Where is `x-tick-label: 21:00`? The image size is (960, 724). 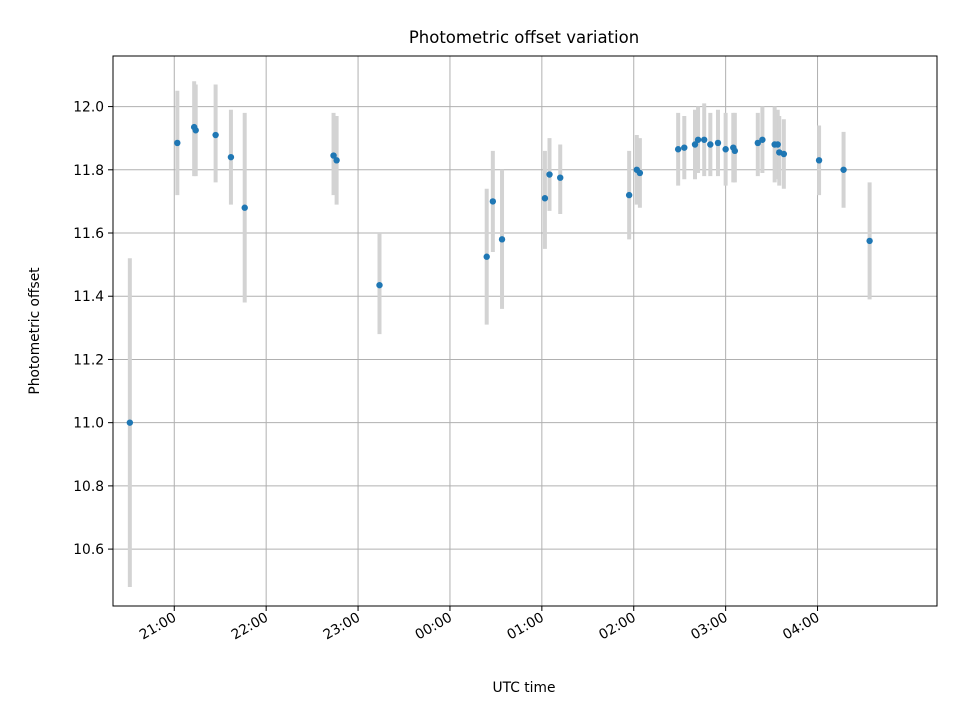
x-tick-label: 21:00 is located at coordinates (158, 627).